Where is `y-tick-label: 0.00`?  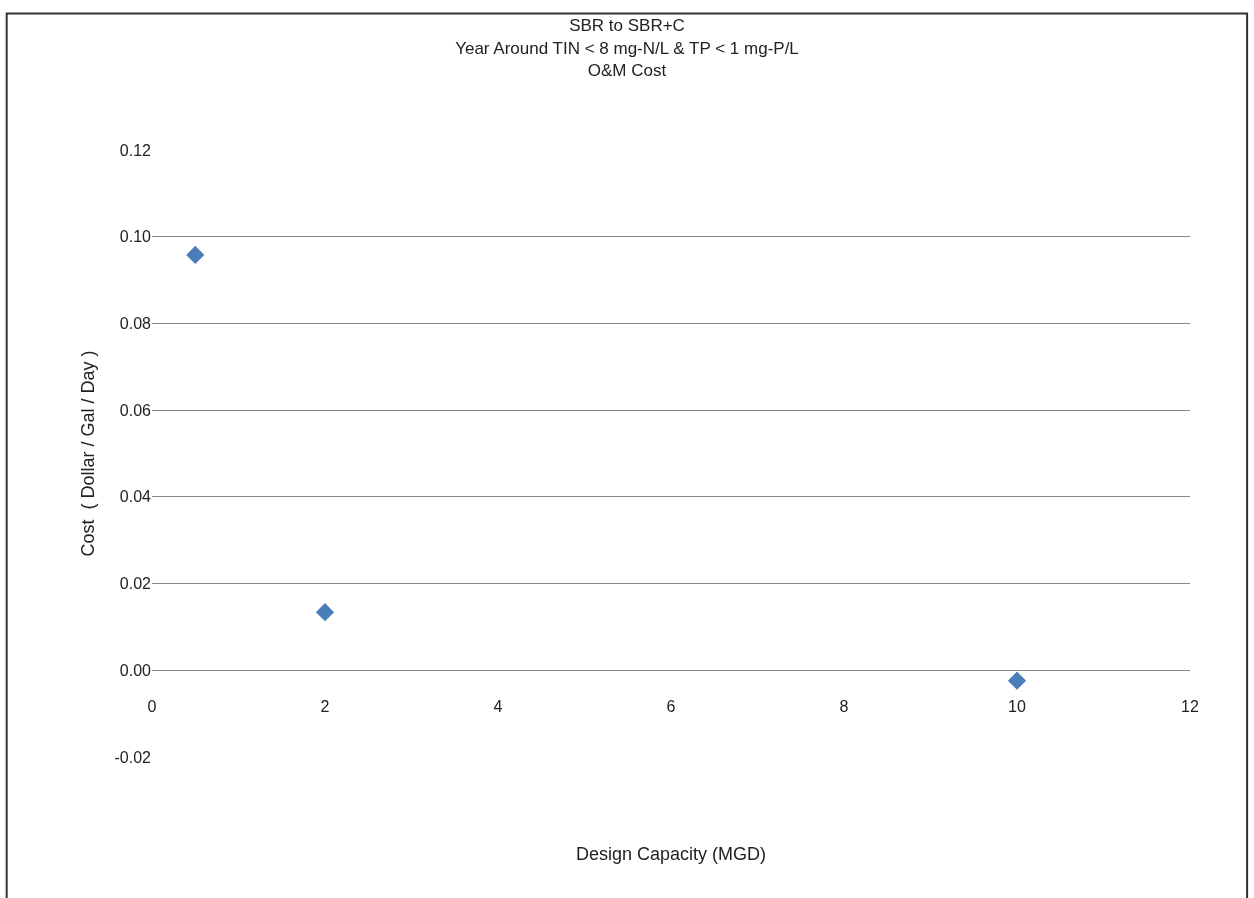 y-tick-label: 0.00 is located at coordinates (135, 670).